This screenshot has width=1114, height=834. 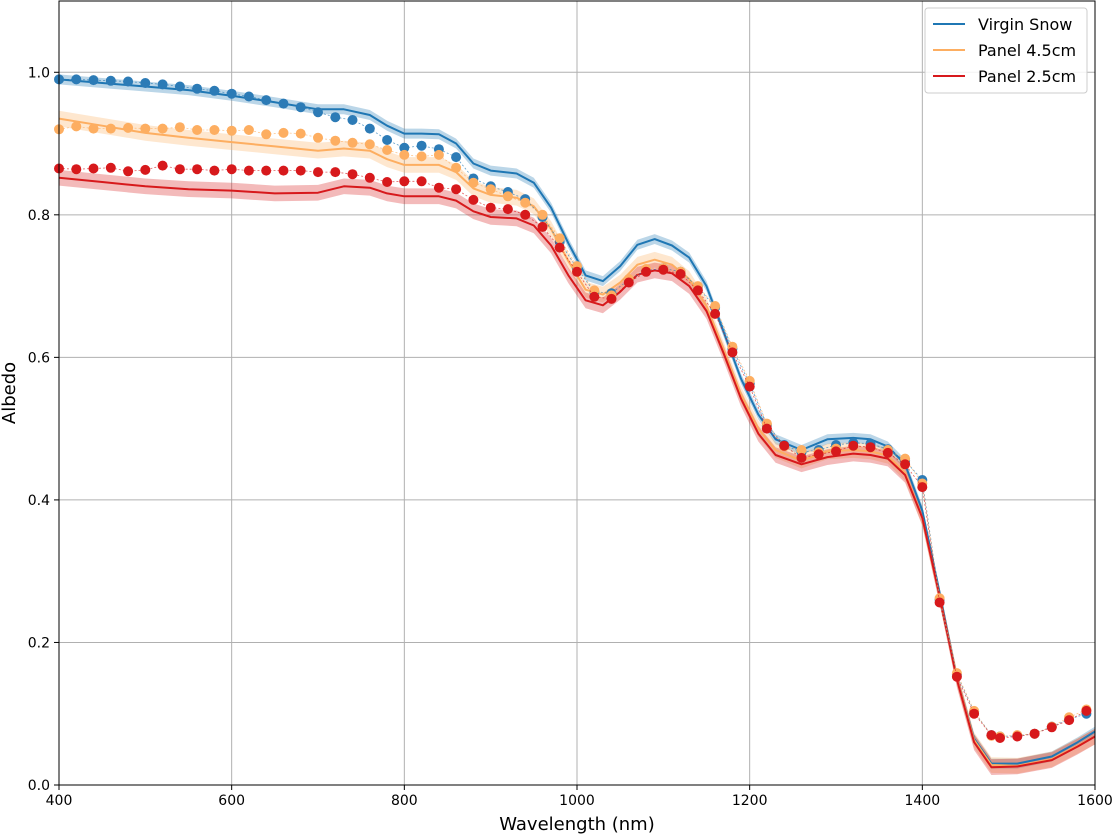 What do you see at coordinates (577, 824) in the screenshot?
I see `x-axis-label: Wavelength (nm)` at bounding box center [577, 824].